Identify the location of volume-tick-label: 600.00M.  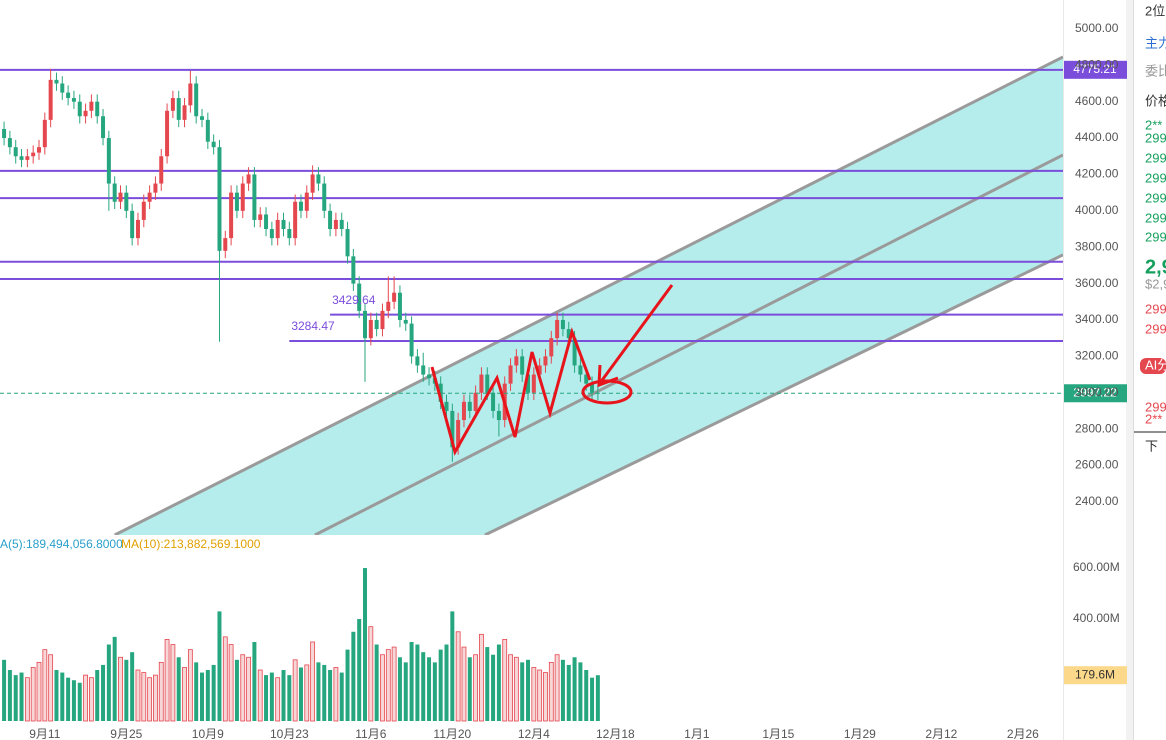
(1096, 567).